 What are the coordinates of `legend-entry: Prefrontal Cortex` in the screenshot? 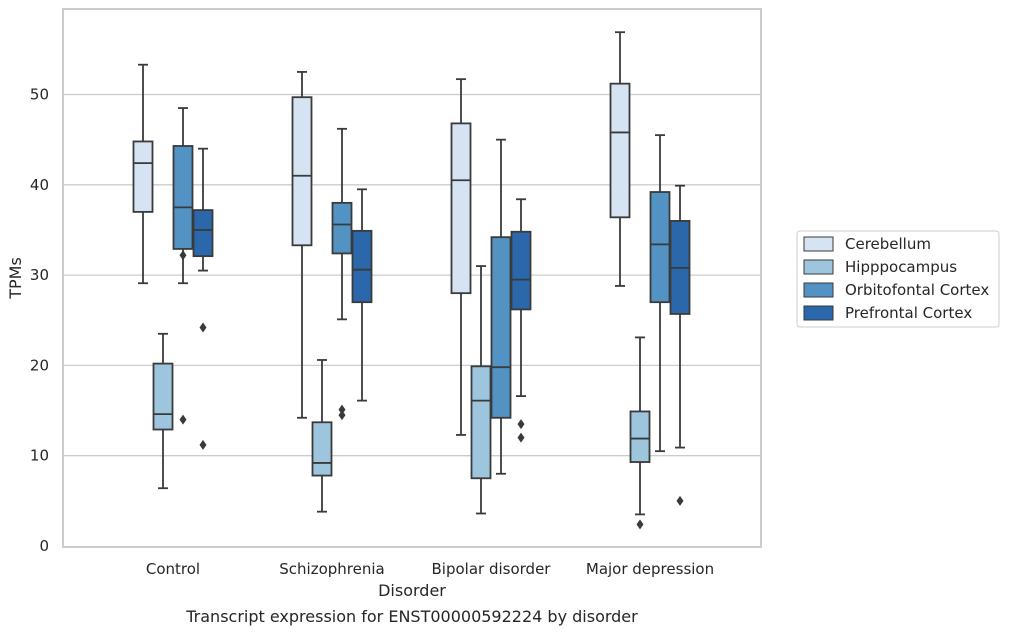 It's located at (908, 313).